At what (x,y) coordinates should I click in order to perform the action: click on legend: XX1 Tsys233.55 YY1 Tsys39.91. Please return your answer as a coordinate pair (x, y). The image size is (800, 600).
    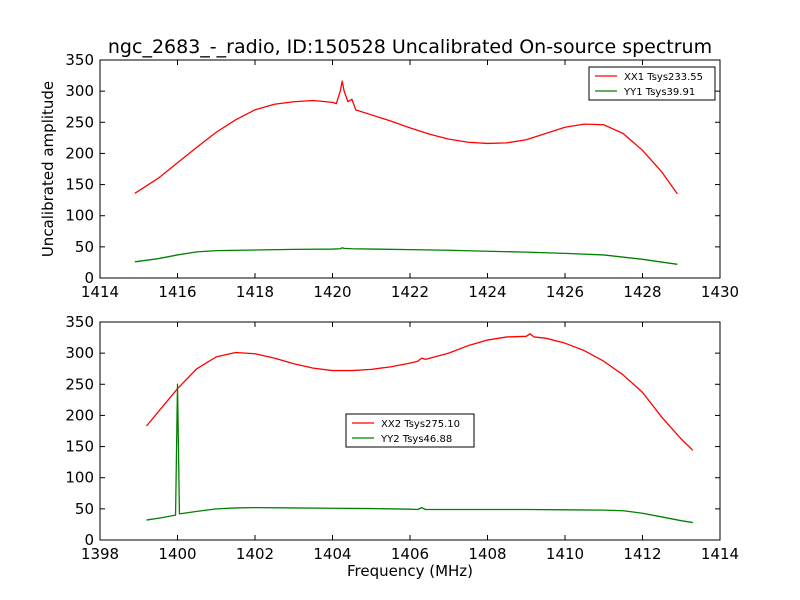
    Looking at the image, I should click on (652, 83).